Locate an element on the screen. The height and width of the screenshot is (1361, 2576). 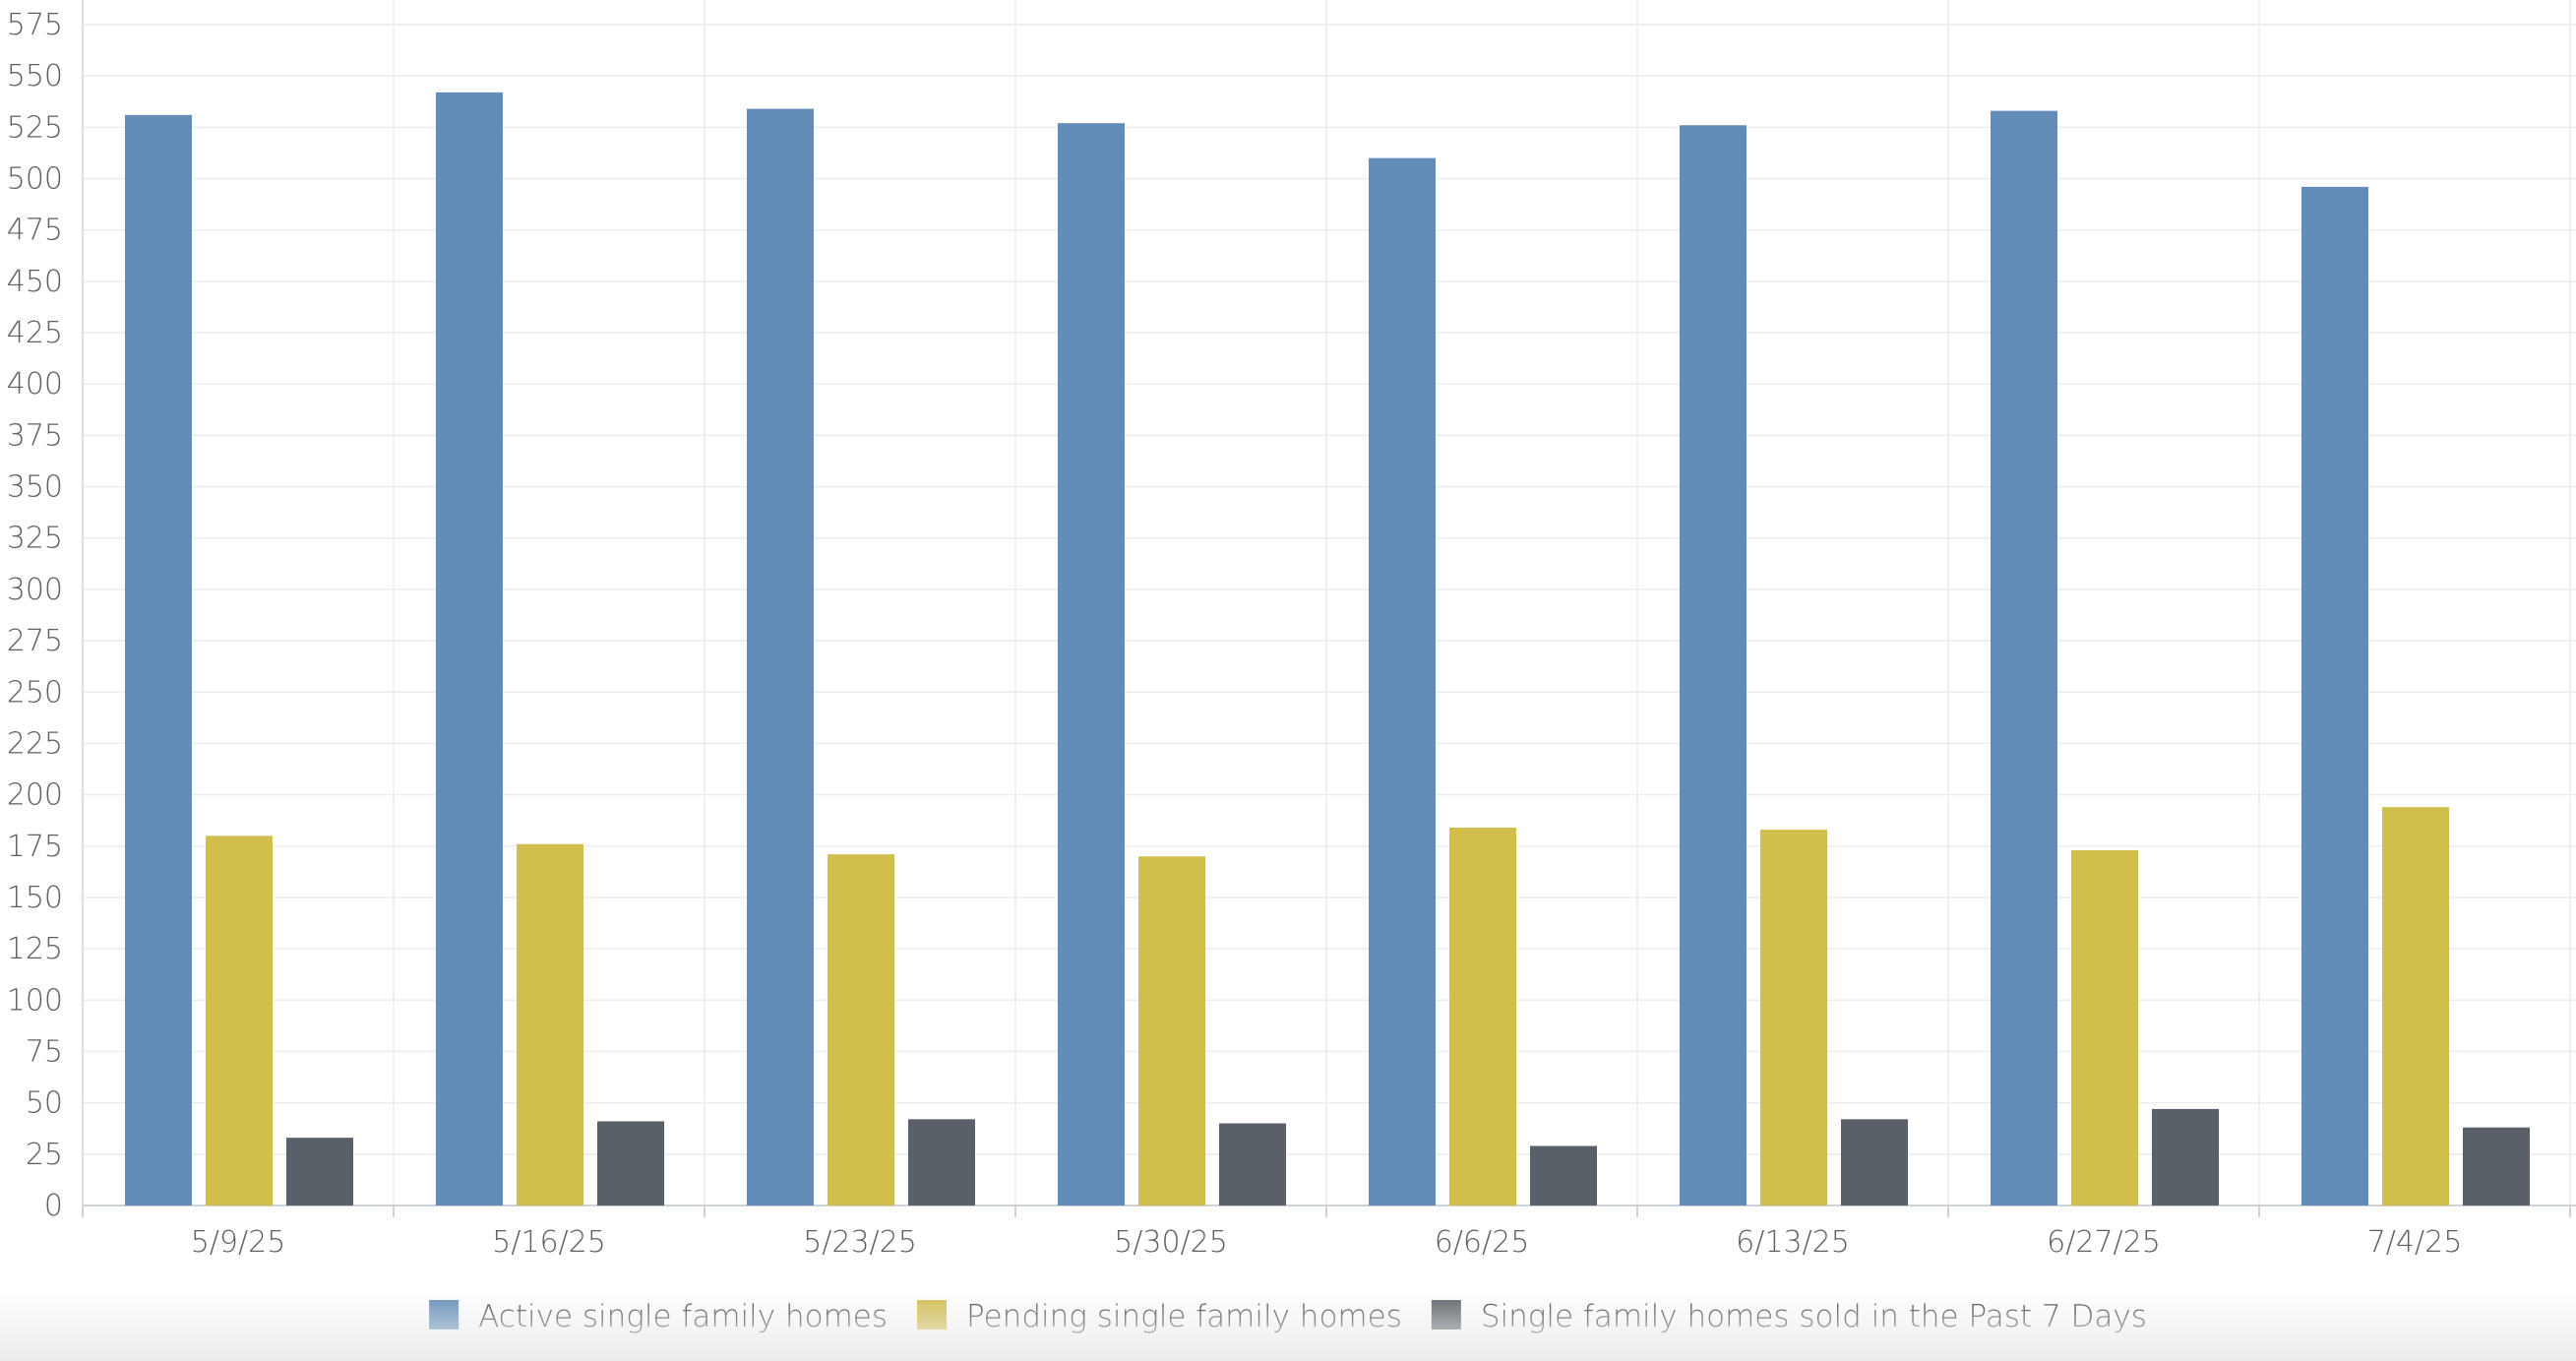
y-tick-label: 525 is located at coordinates (35, 128).